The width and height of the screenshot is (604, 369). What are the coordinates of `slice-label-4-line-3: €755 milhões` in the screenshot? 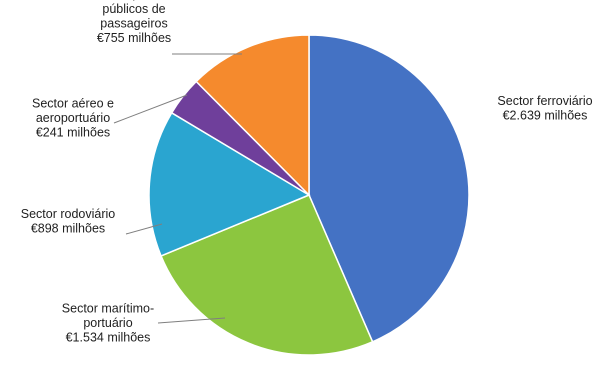 It's located at (134, 38).